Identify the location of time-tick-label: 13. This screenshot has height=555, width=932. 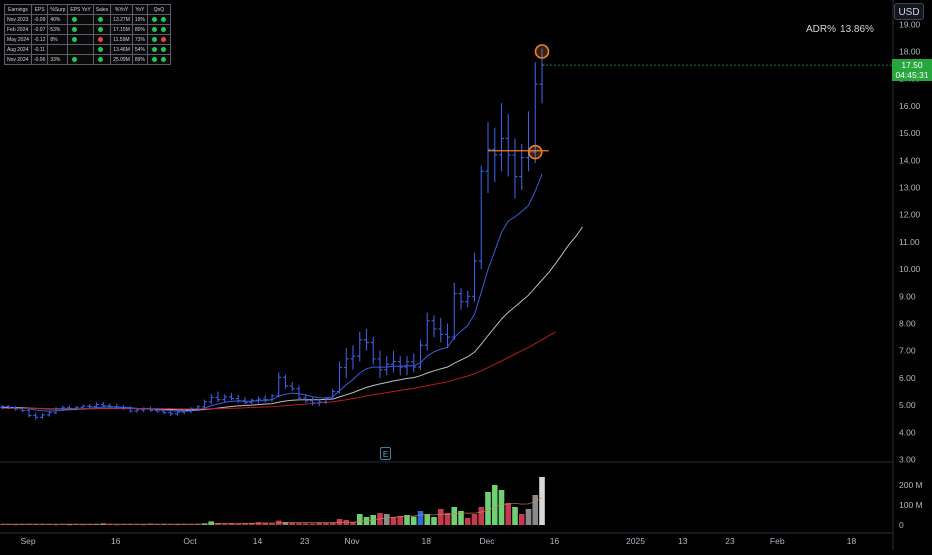
(683, 541).